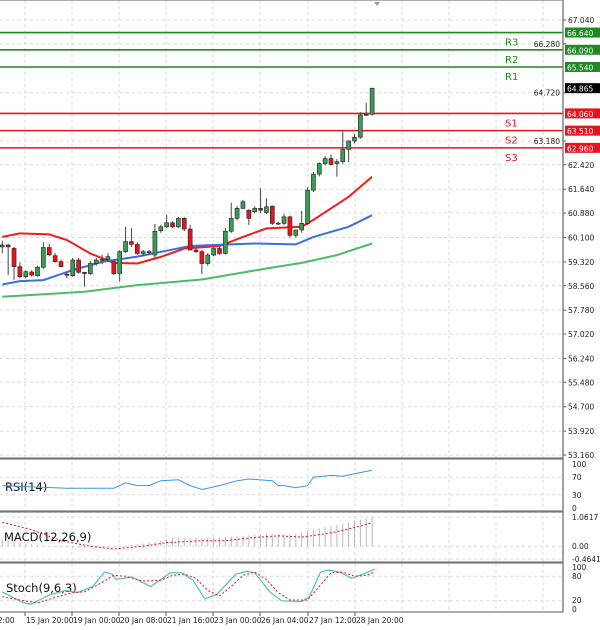  I want to click on level-label-s2: S2, so click(511, 141).